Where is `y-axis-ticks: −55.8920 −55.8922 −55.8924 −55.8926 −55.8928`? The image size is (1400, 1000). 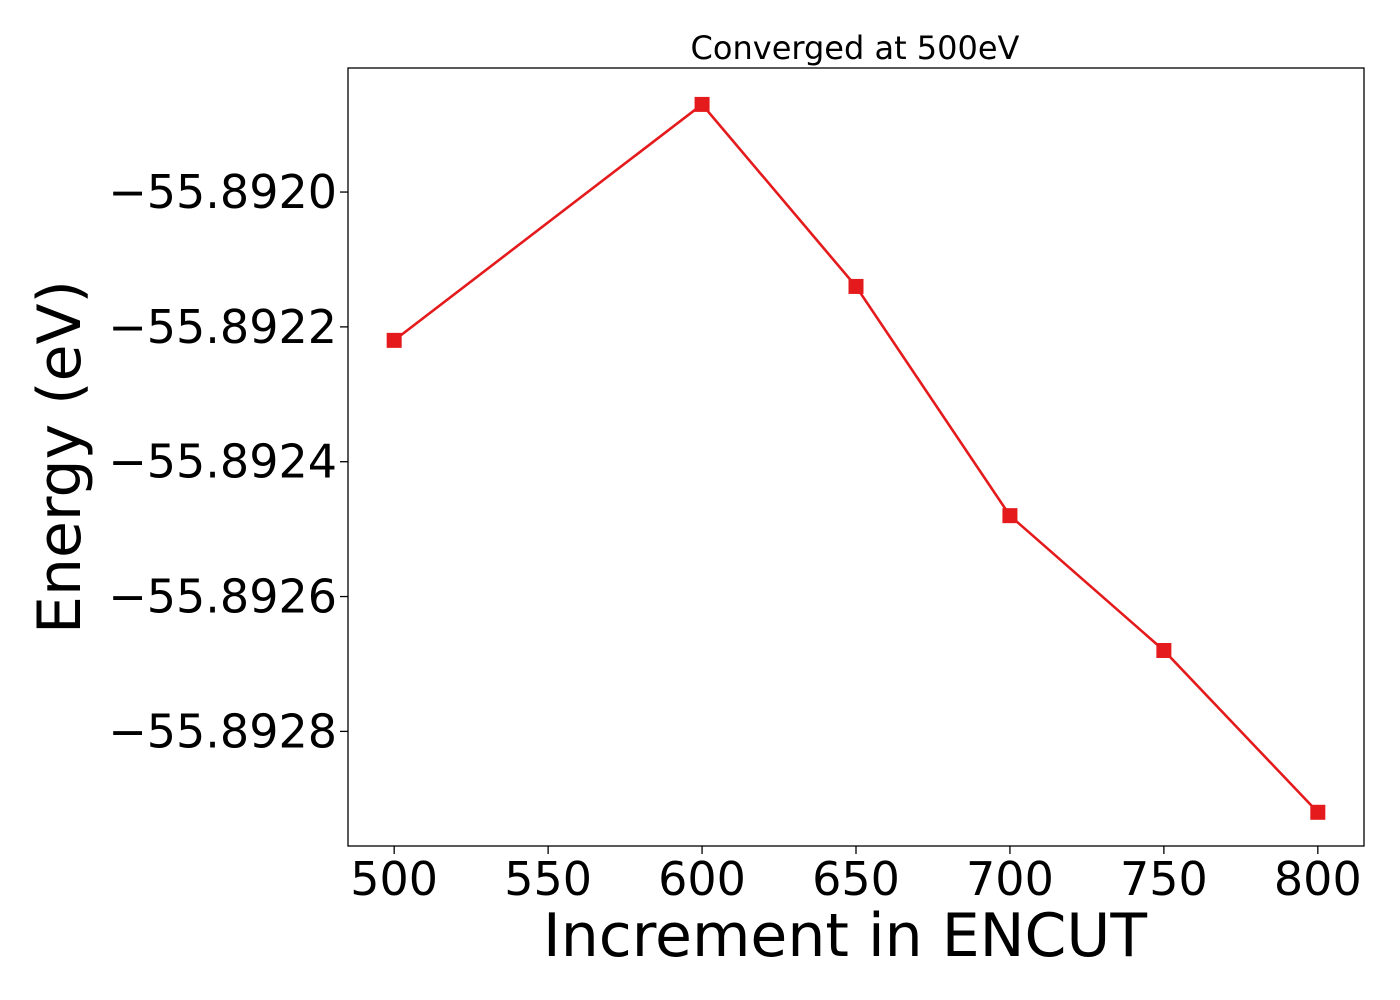 y-axis-ticks: −55.8920 −55.8922 −55.8924 −55.8926 −55.8928 is located at coordinates (228, 461).